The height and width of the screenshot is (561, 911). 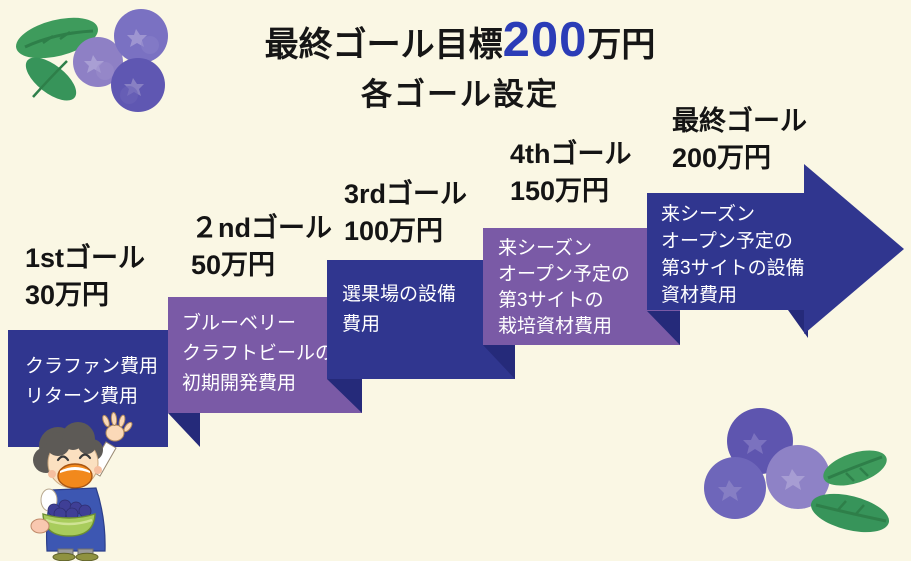 What do you see at coordinates (854, 249) in the screenshot?
I see `arrow-head` at bounding box center [854, 249].